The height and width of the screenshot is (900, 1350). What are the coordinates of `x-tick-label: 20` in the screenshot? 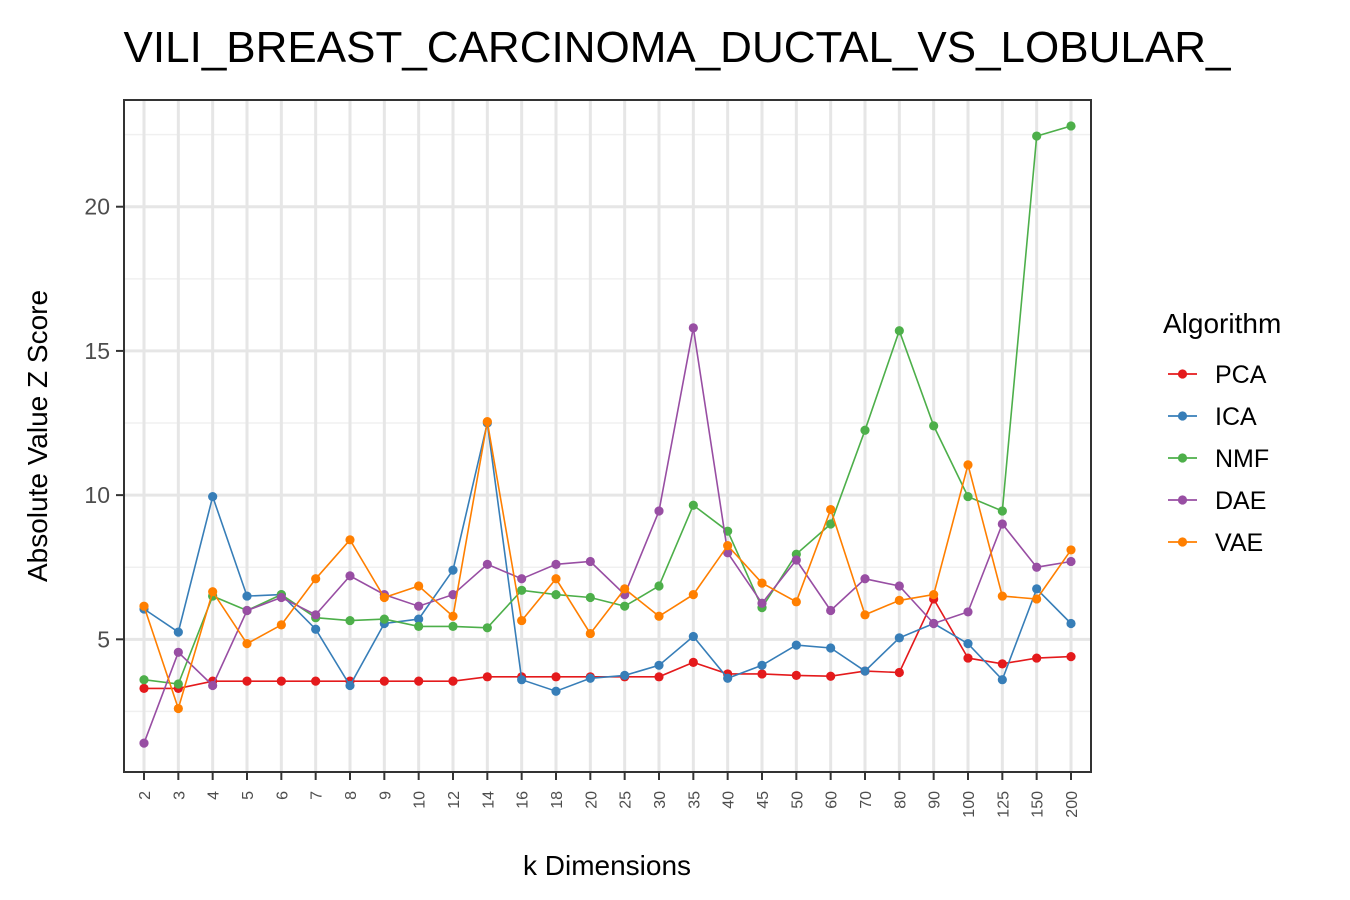 It's located at (591, 800).